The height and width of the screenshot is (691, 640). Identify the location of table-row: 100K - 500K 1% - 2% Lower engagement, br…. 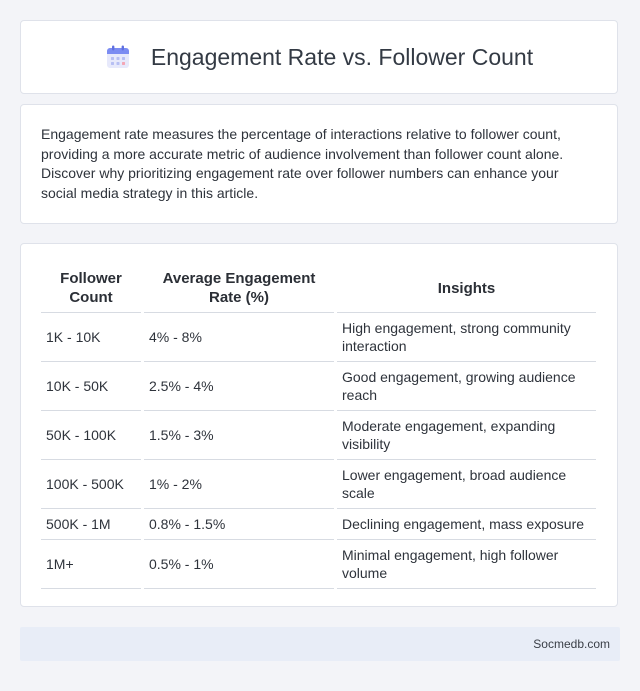
(318, 484).